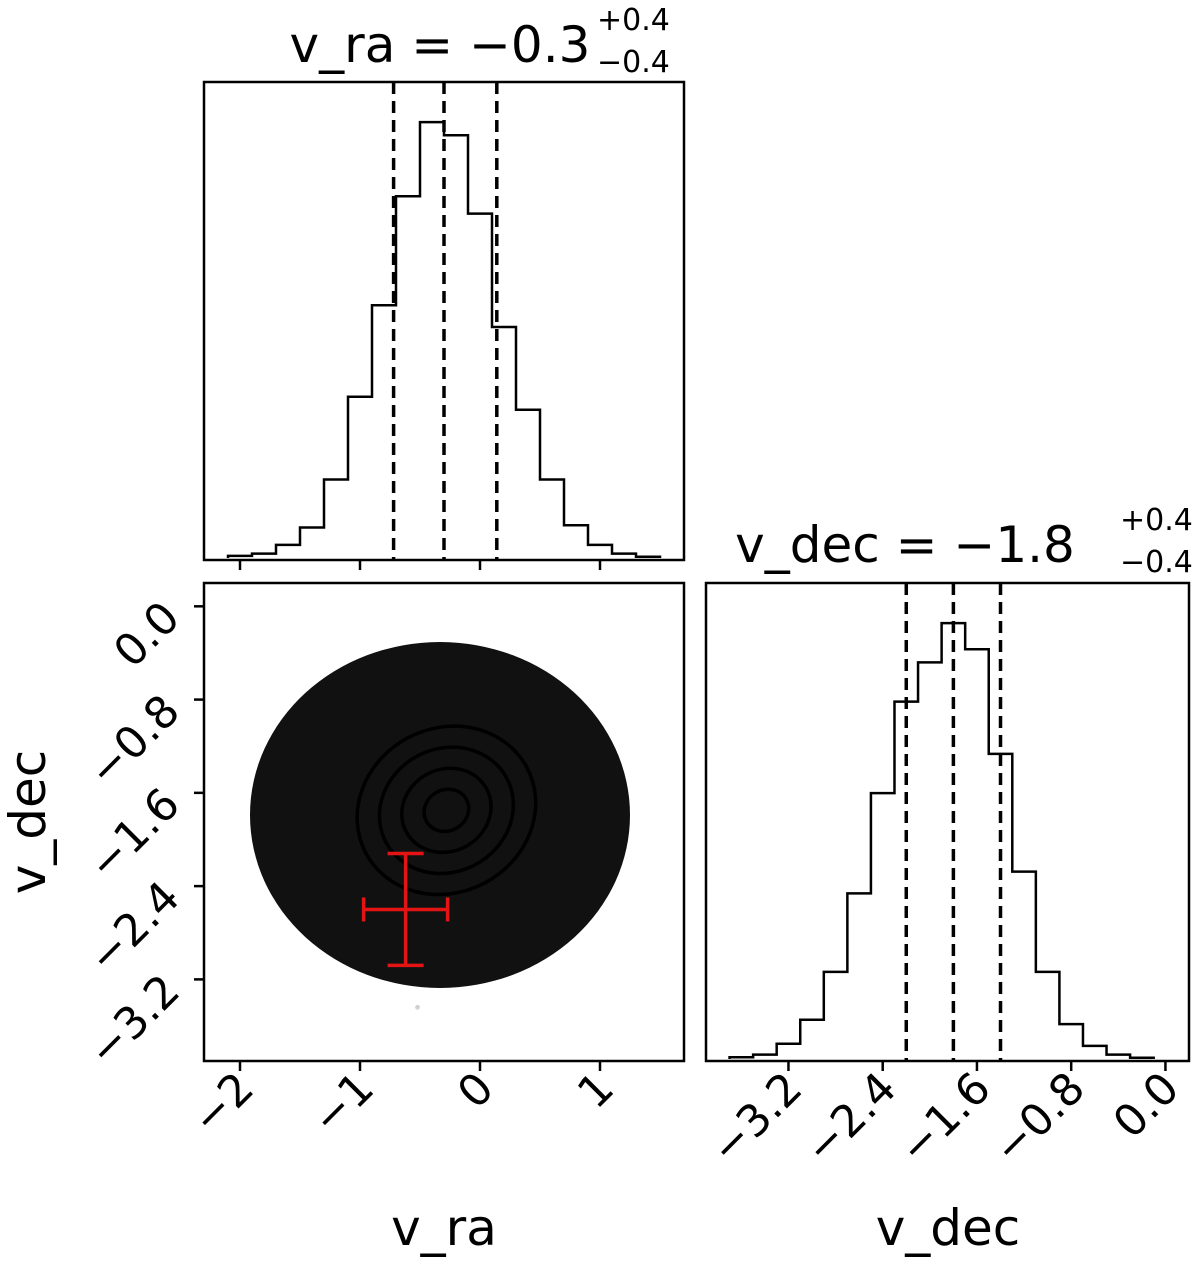 The height and width of the screenshot is (1274, 1200). What do you see at coordinates (134, 835) in the screenshot?
I see `joint-y-tick-label-2: −1.6` at bounding box center [134, 835].